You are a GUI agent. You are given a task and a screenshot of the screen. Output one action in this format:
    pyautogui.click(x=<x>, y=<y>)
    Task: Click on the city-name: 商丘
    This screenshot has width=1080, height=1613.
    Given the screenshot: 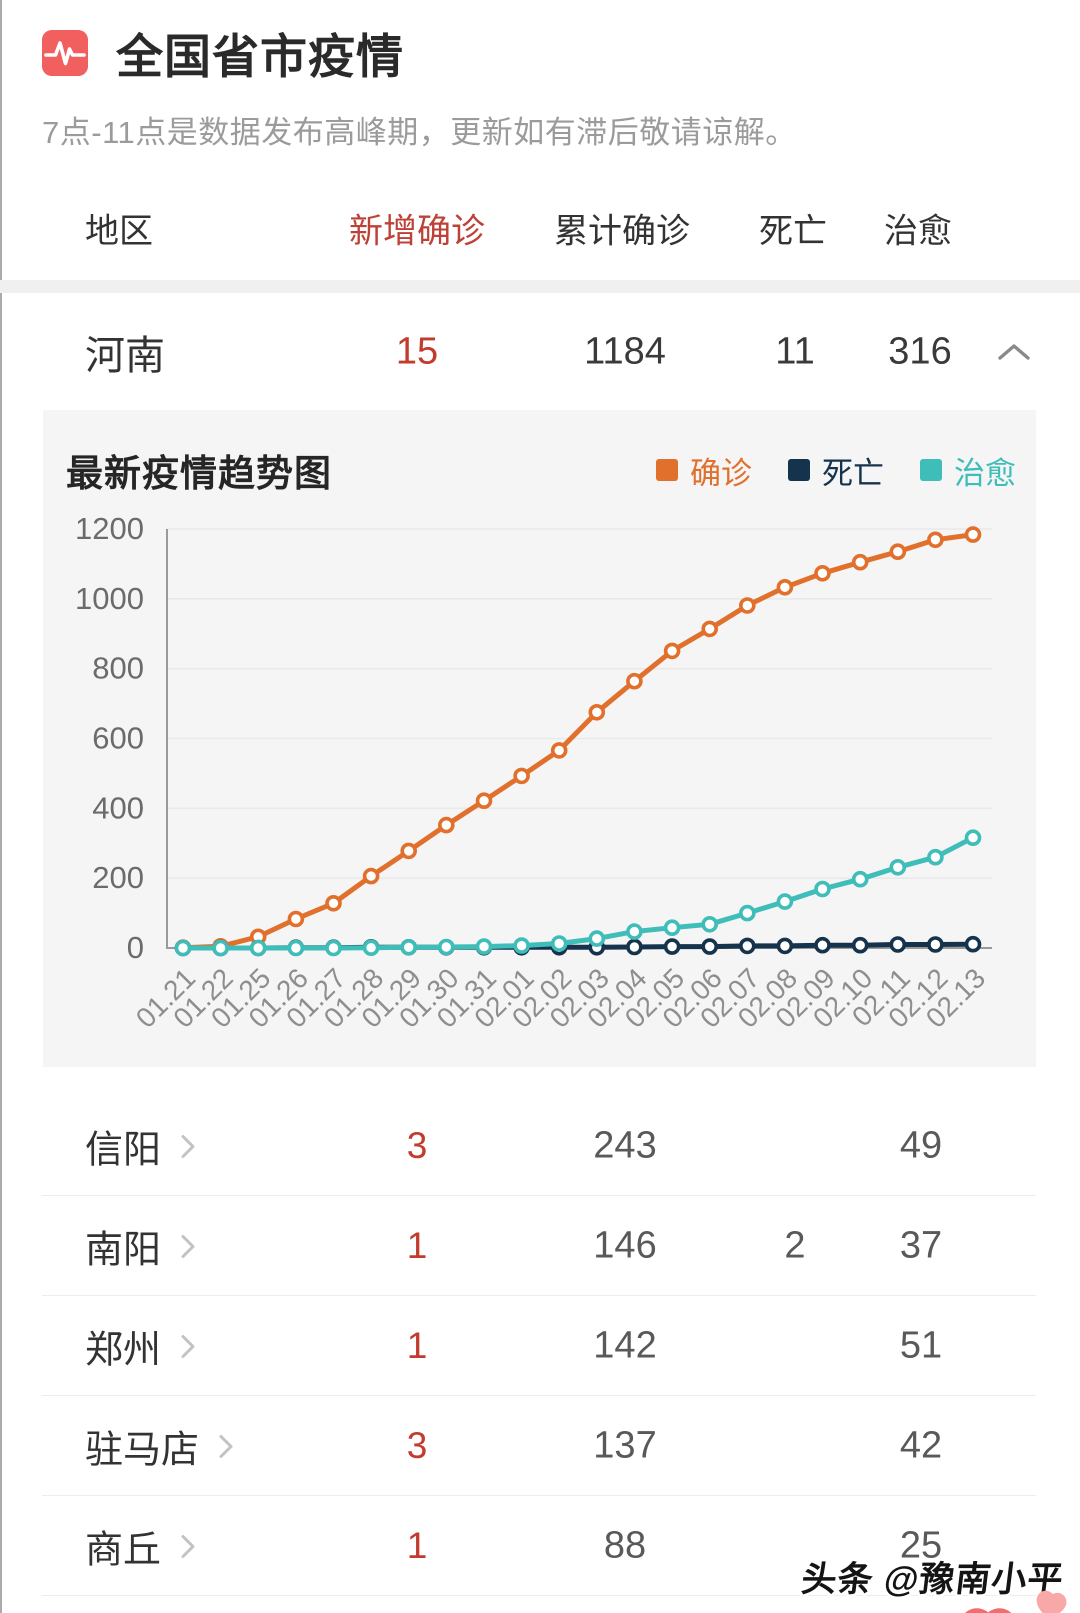 What is the action you would take?
    pyautogui.click(x=123, y=1550)
    